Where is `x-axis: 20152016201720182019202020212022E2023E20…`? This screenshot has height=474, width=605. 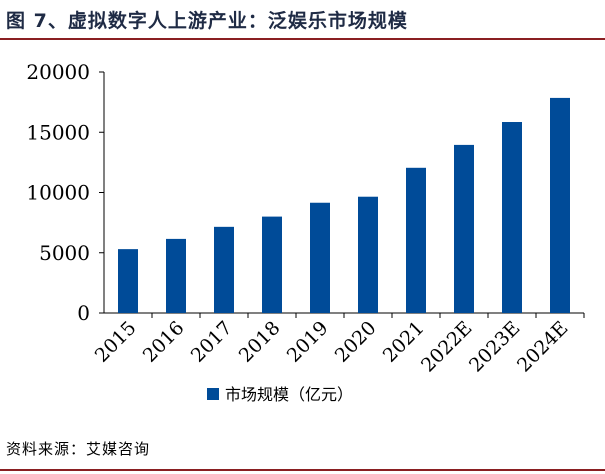 x-axis: 20152016201720182019202020212022E2023E20… is located at coordinates (338, 344).